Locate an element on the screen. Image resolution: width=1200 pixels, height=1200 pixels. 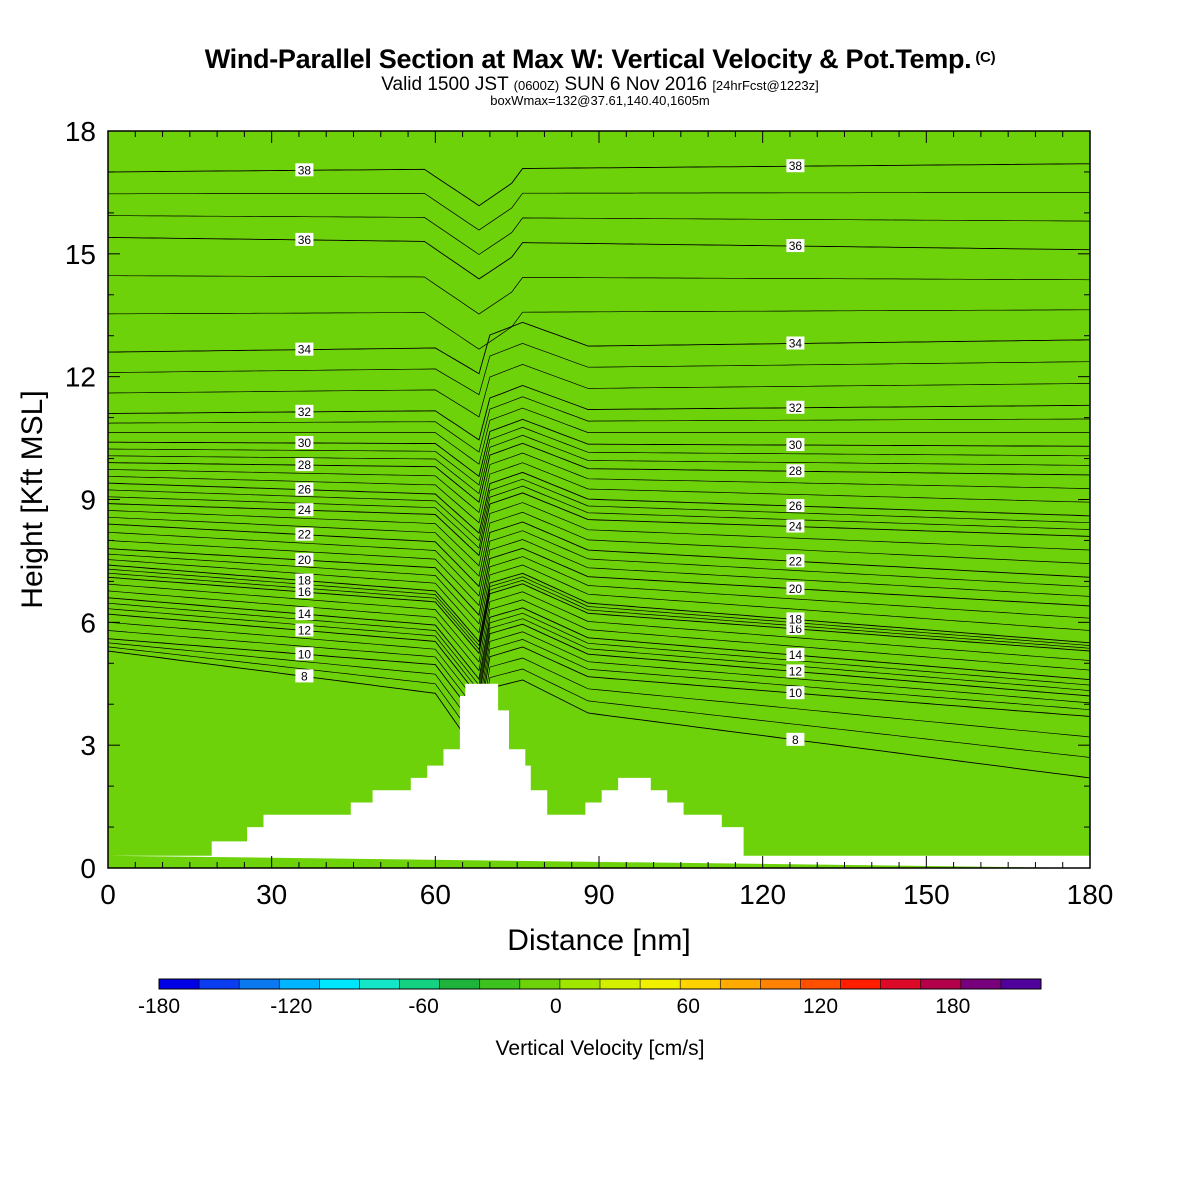
y-tick-label: 15 is located at coordinates (80, 254).